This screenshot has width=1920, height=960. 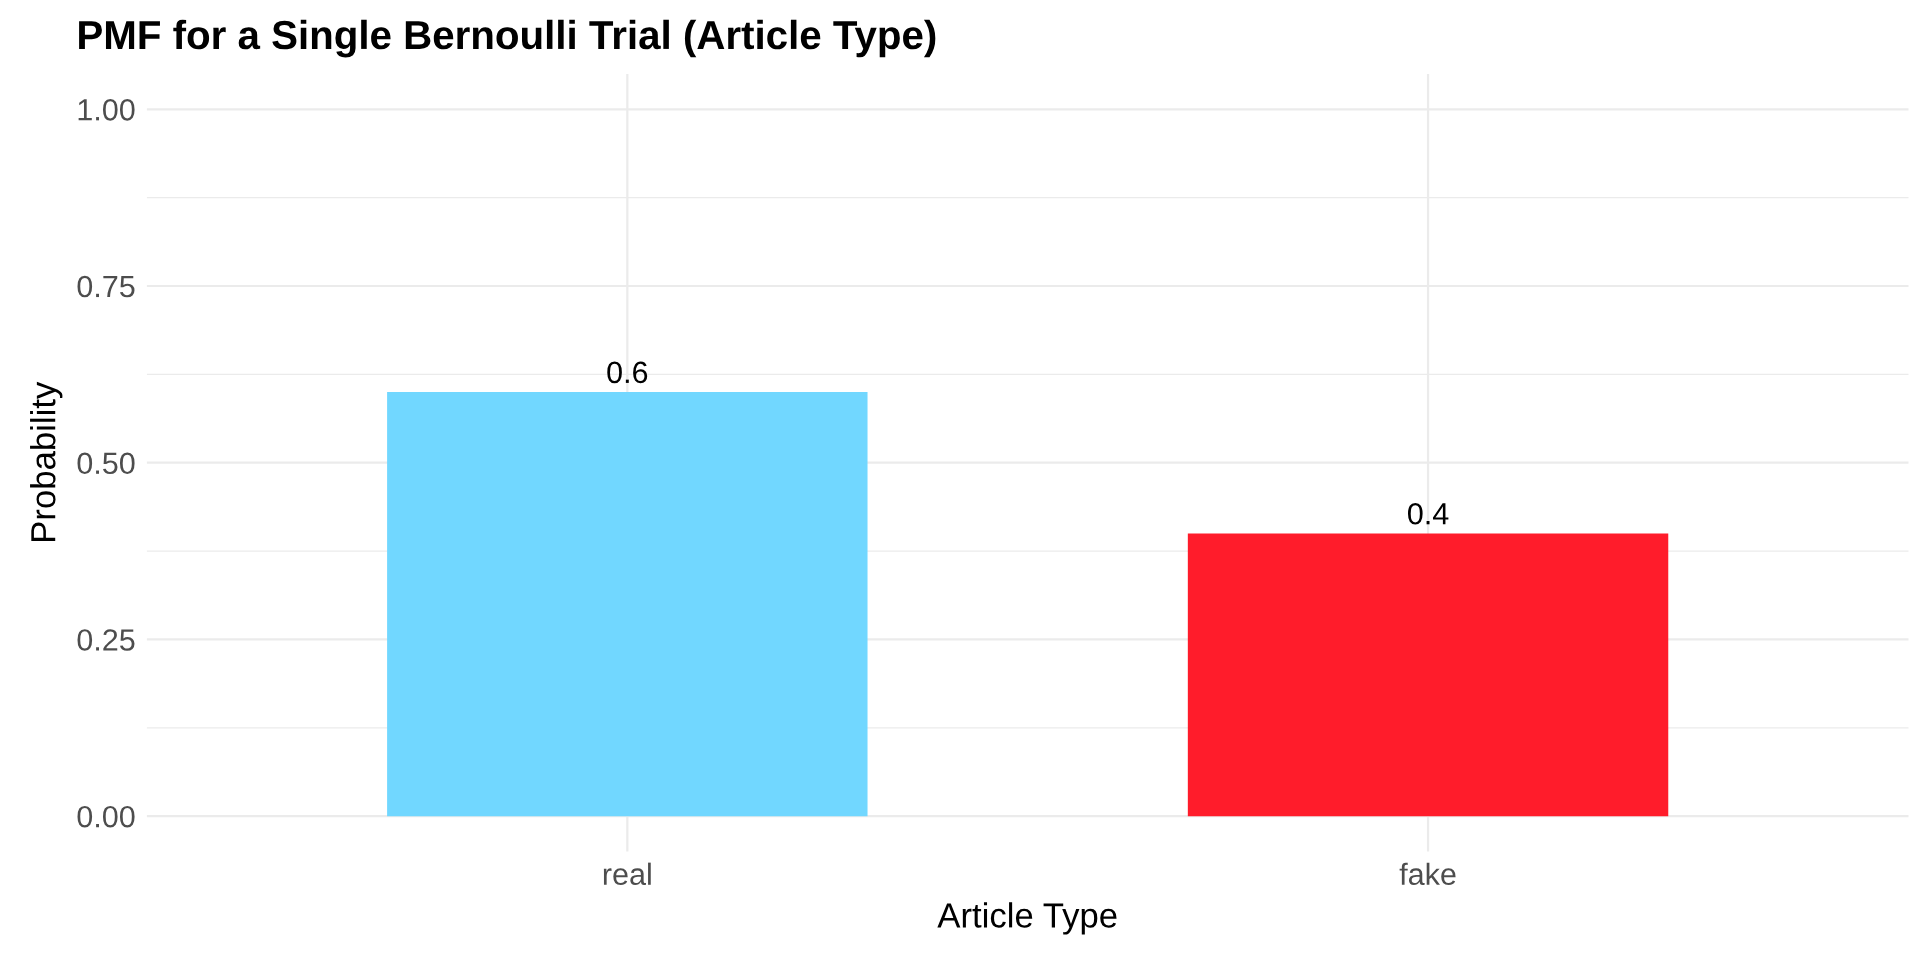 What do you see at coordinates (106, 463) in the screenshot?
I see `y-tick-label: 0.50` at bounding box center [106, 463].